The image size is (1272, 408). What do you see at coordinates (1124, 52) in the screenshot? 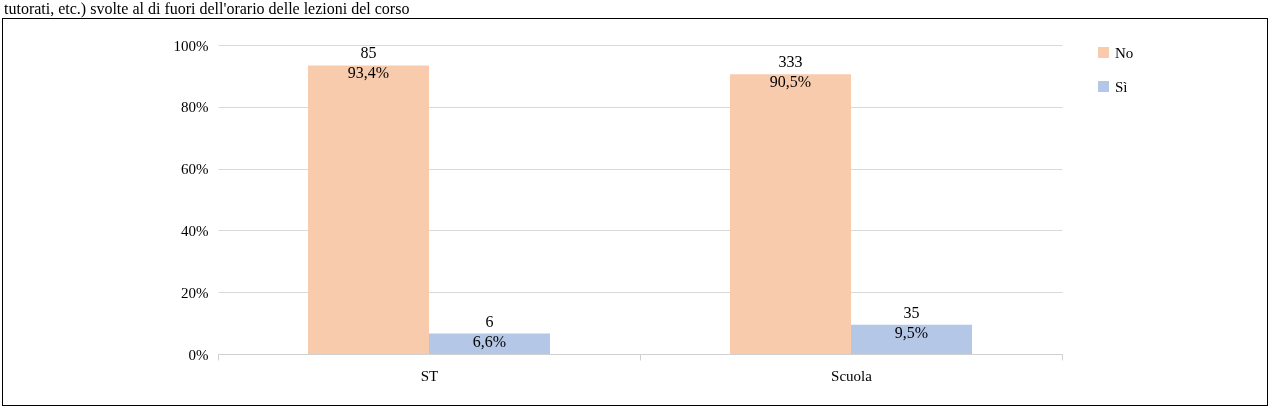
I see `legend-label: No` at bounding box center [1124, 52].